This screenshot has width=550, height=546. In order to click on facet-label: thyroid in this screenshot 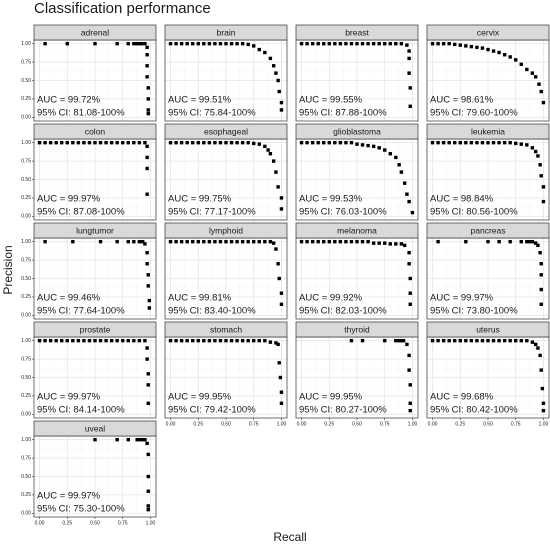, I will do `click(357, 329)`.